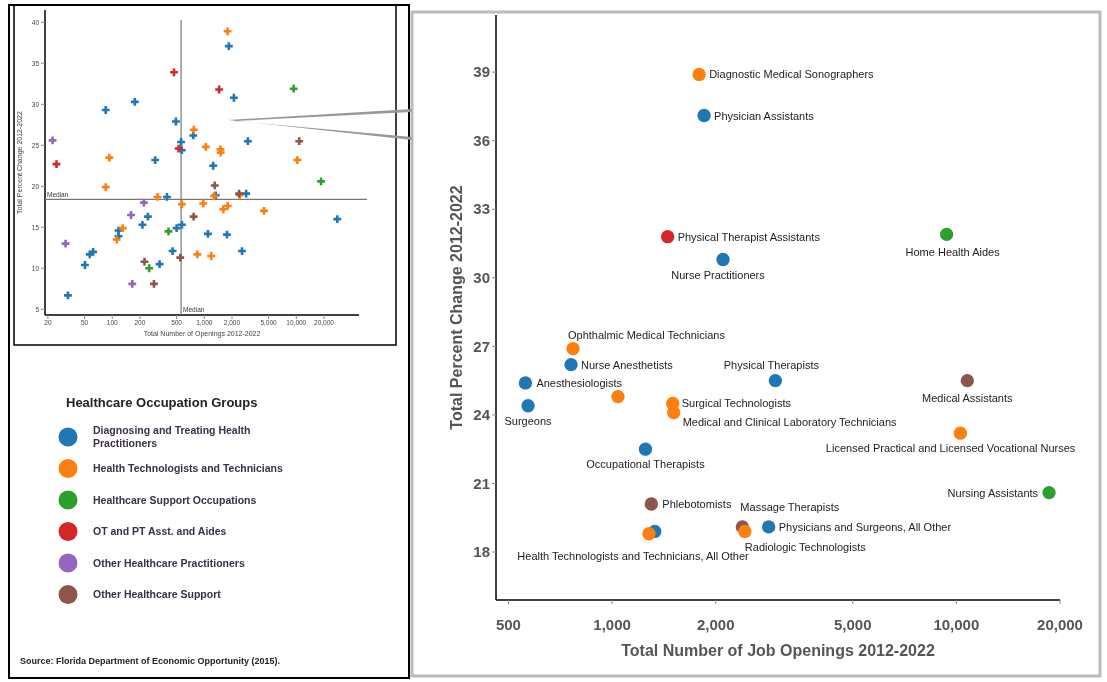 The image size is (1107, 682). Describe the element at coordinates (456, 307) in the screenshot. I see `y-axis-title: Total Percent Change 2012-2022` at that location.